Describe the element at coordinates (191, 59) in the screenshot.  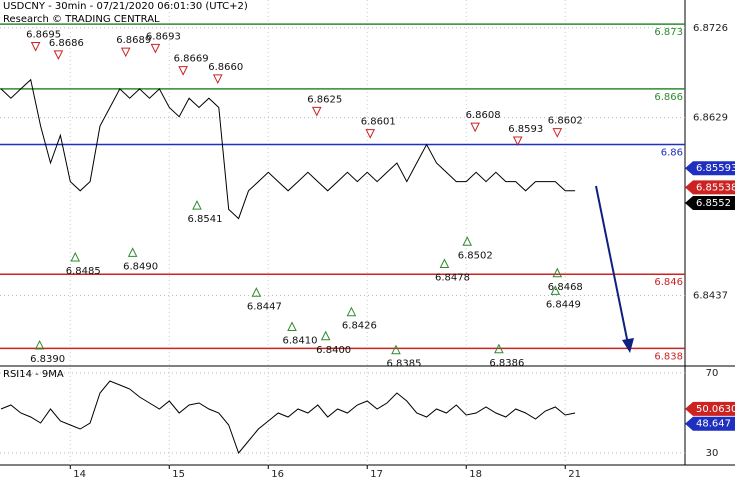
I see `signal-label: 6.8669` at that location.